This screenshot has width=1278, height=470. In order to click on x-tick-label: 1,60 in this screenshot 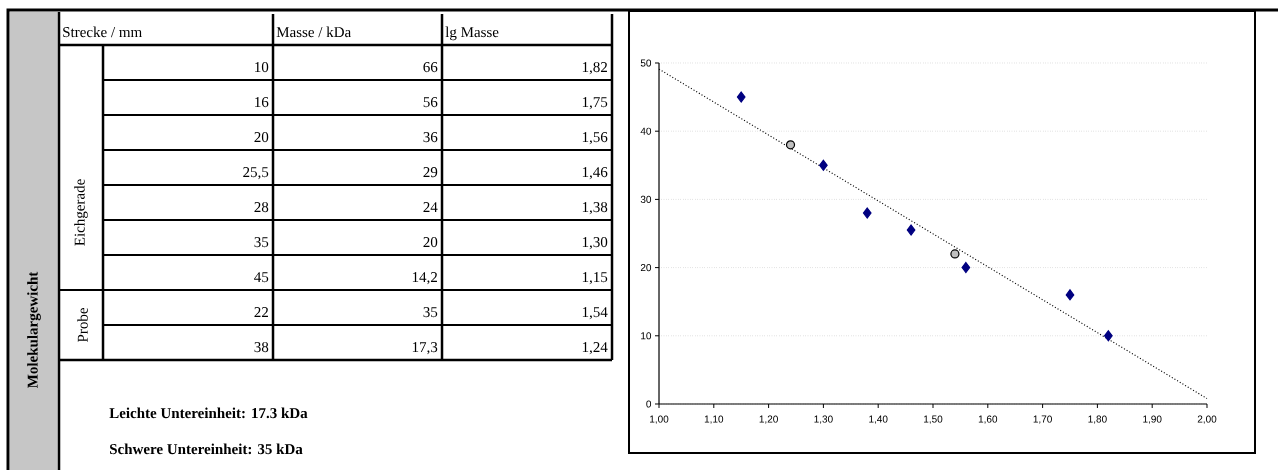, I will do `click(988, 419)`.